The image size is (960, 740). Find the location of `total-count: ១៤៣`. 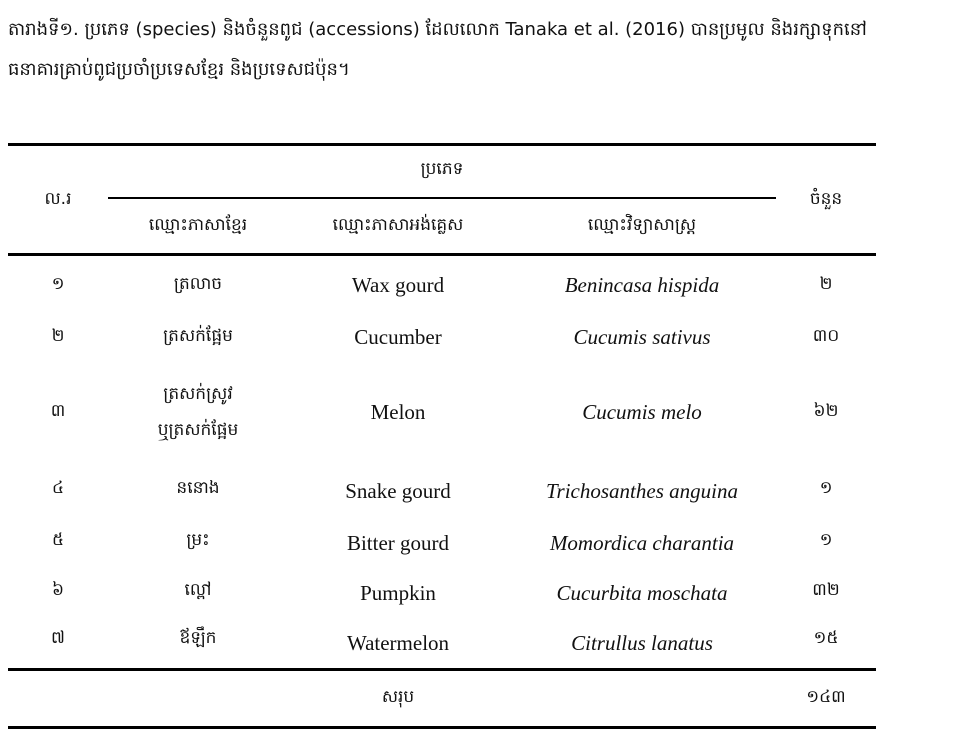

total-count: ១៤៣ is located at coordinates (826, 696).